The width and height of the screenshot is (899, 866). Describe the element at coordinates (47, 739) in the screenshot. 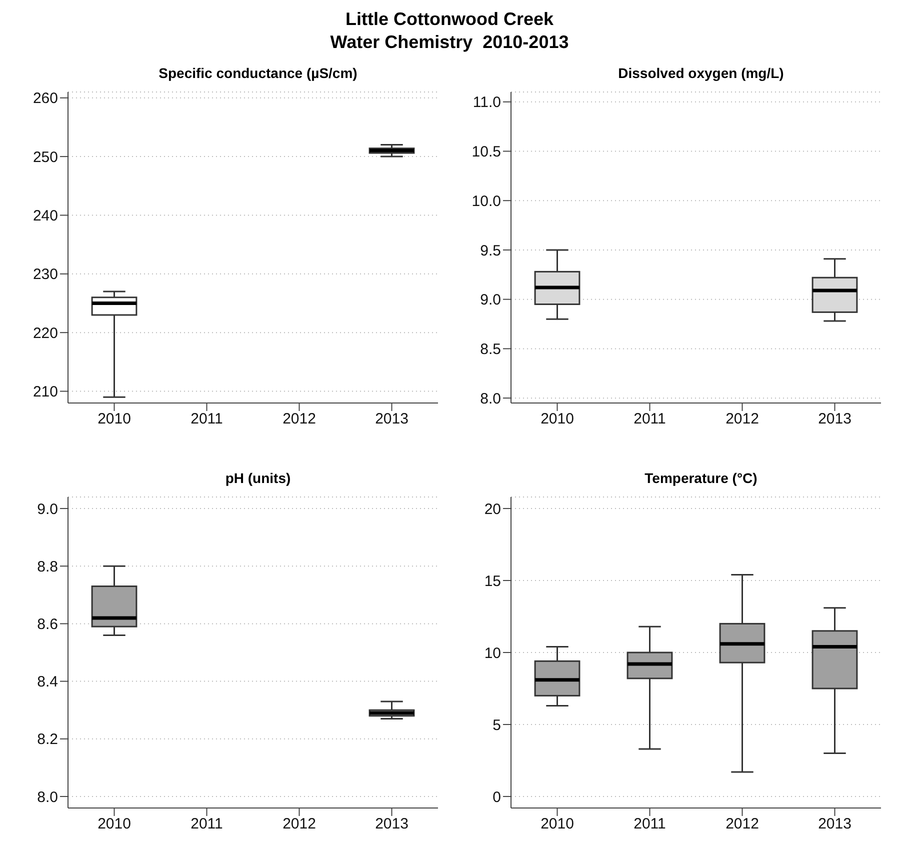

I see `y-tick-label: 8.2` at that location.